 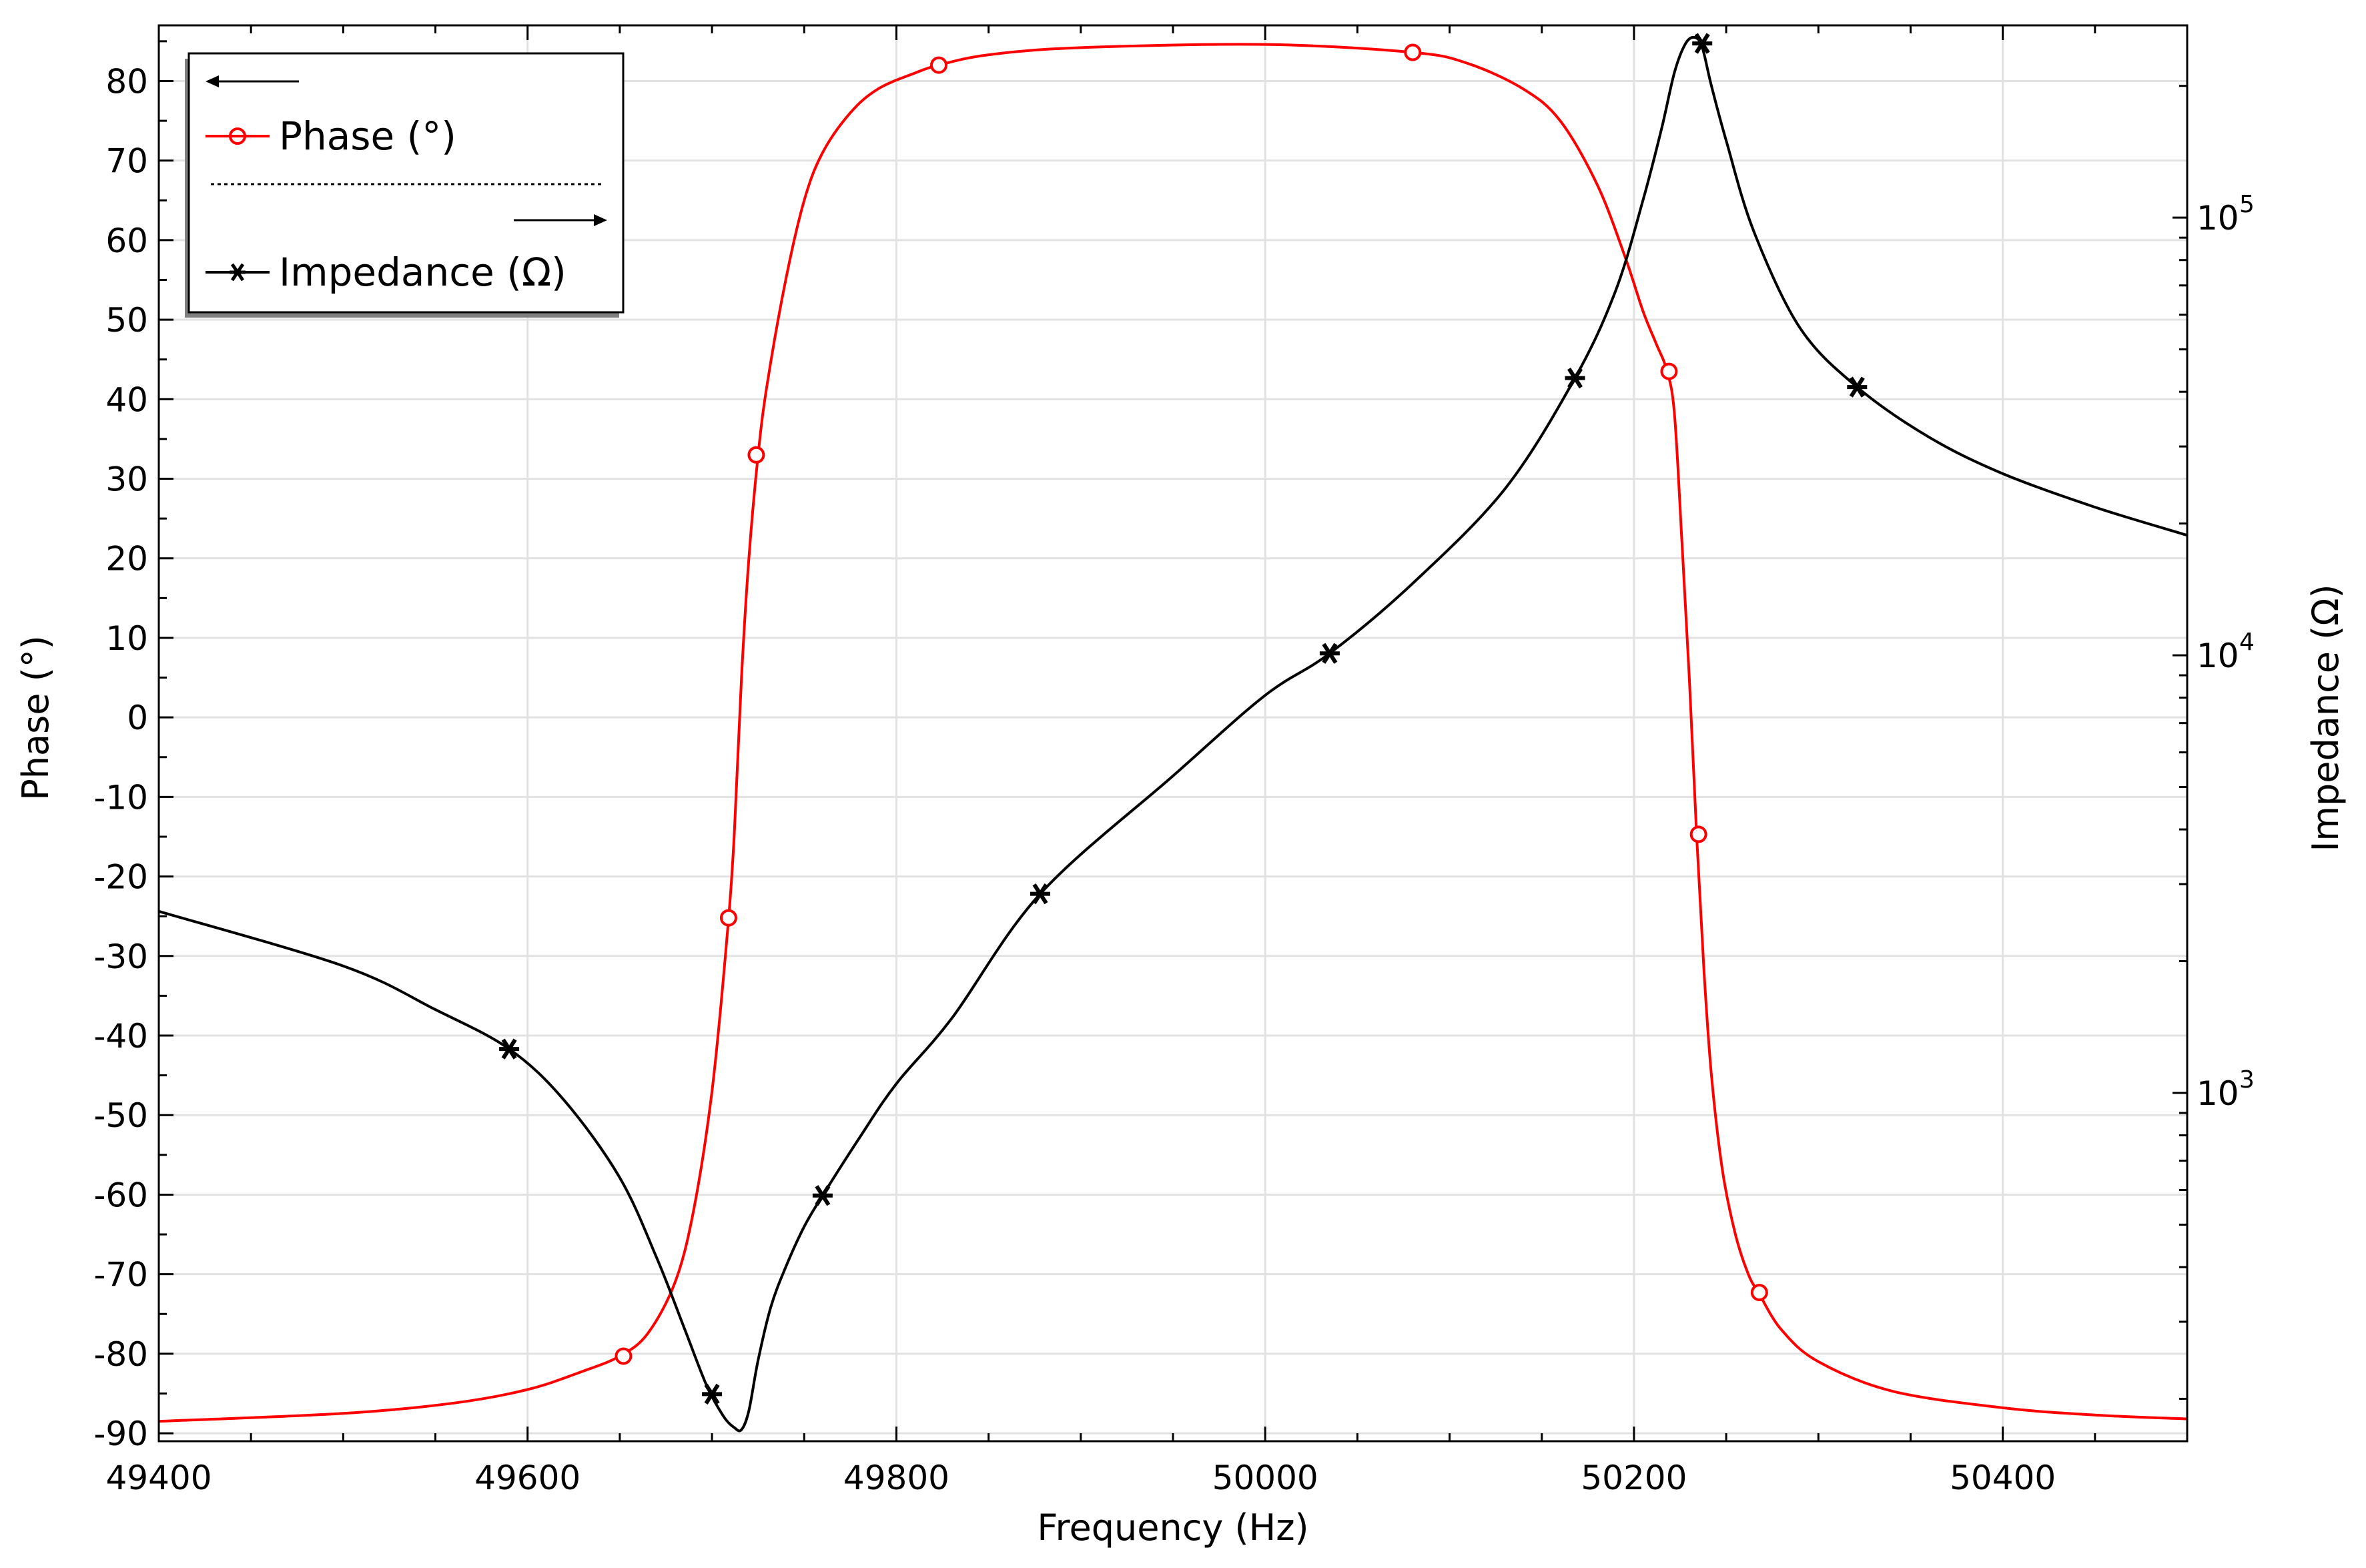 I want to click on legend-label-impedance: Impedance (Ω), so click(x=423, y=272).